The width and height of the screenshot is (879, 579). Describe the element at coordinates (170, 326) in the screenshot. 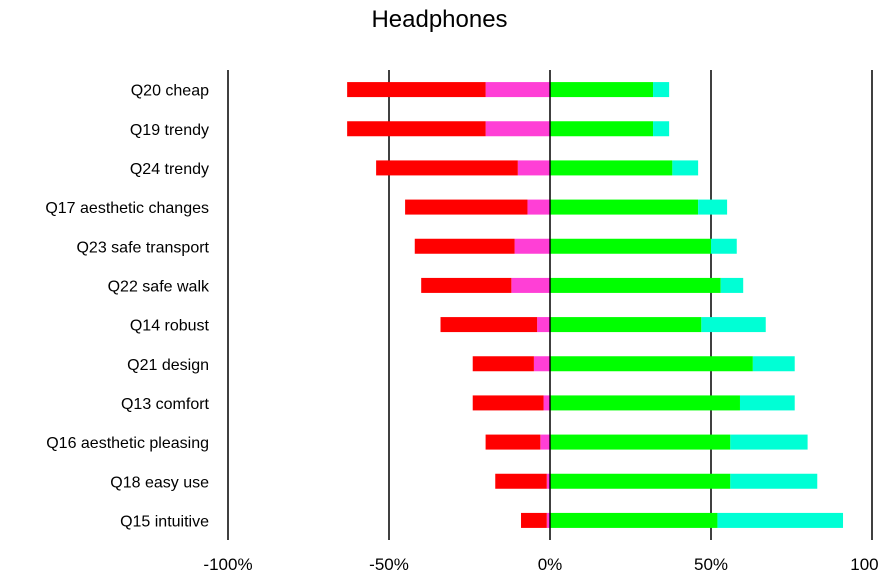

I see `category-label: Q14 robust` at that location.